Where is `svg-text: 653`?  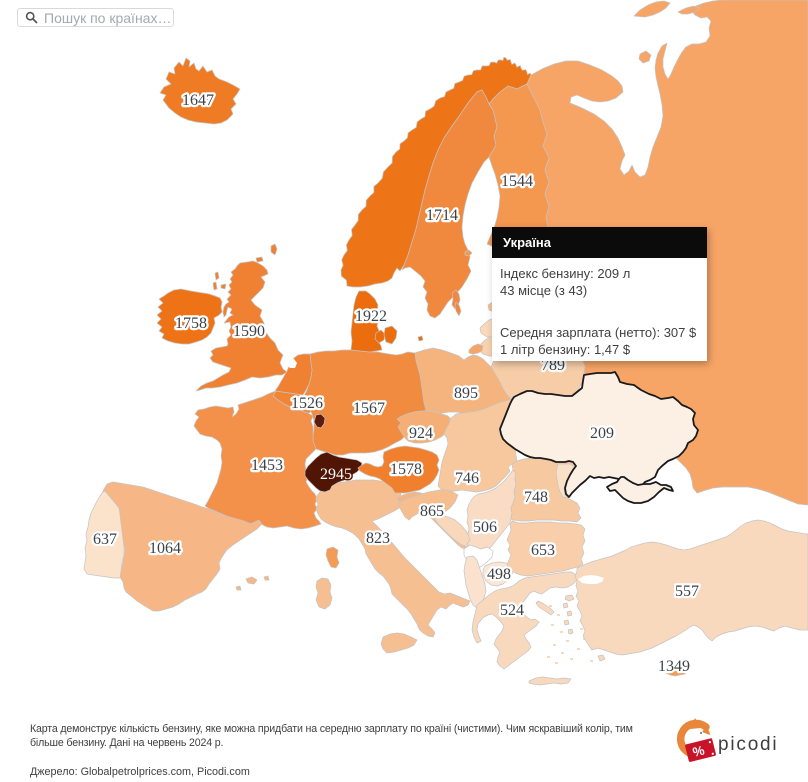
svg-text: 653 is located at coordinates (543, 550).